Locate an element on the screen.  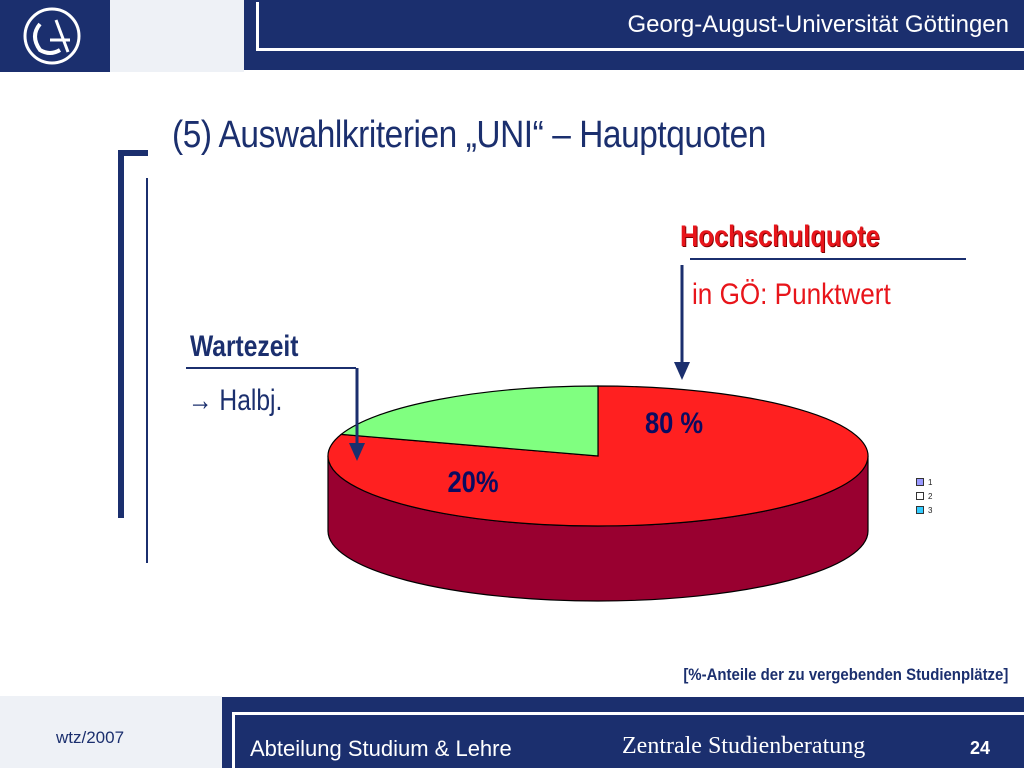
header-frame: Georg-August-Universität Göttingen is located at coordinates (640, 26).